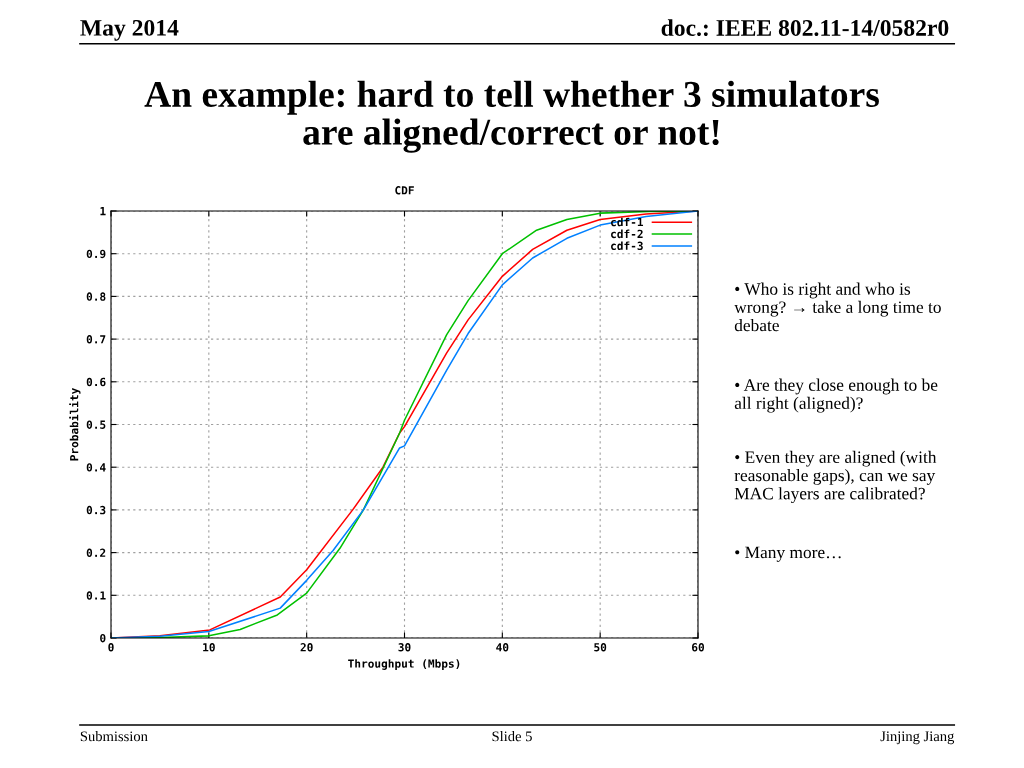 The image size is (1024, 768). What do you see at coordinates (404, 647) in the screenshot?
I see `x-tick-label: 30` at bounding box center [404, 647].